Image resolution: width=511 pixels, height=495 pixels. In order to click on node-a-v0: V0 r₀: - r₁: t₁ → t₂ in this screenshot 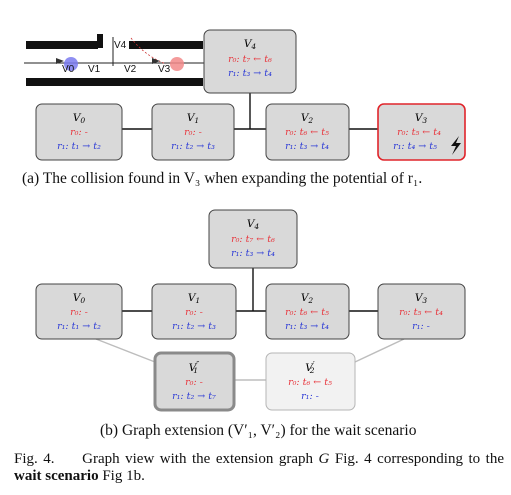, I will do `click(79, 132)`.